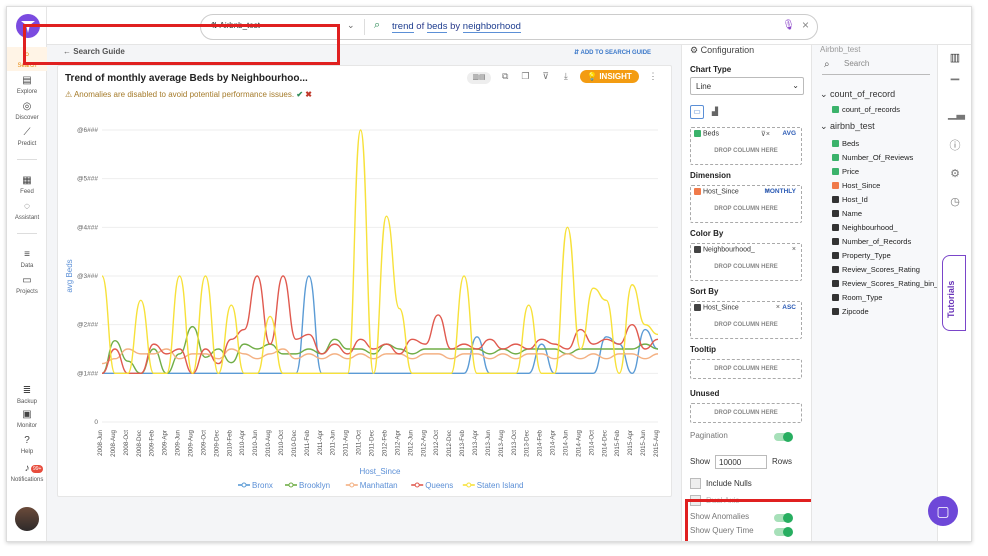 The width and height of the screenshot is (988, 556). I want to click on nav-search: ⌕ Search, so click(27, 59).